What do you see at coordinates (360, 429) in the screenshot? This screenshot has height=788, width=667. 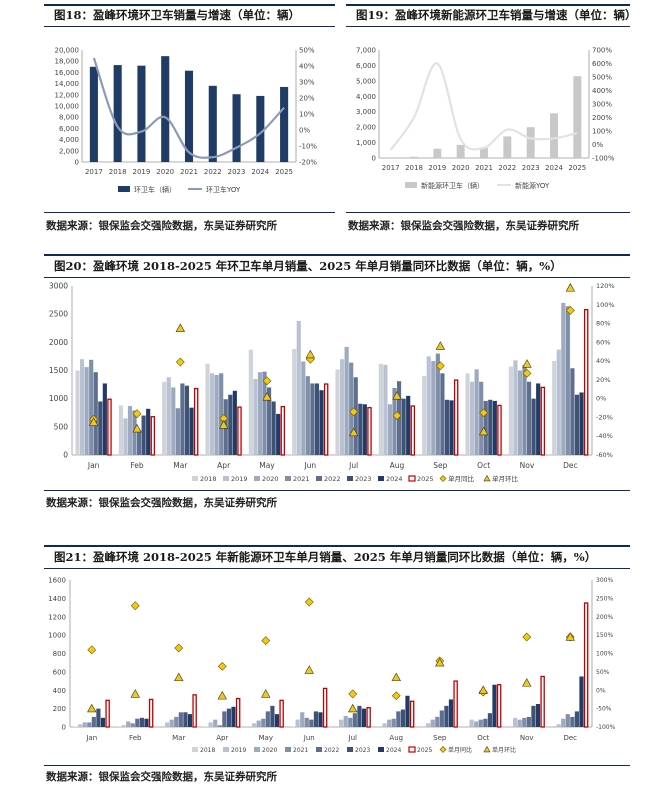 I see `fig20-bar-Jul-2023` at bounding box center [360, 429].